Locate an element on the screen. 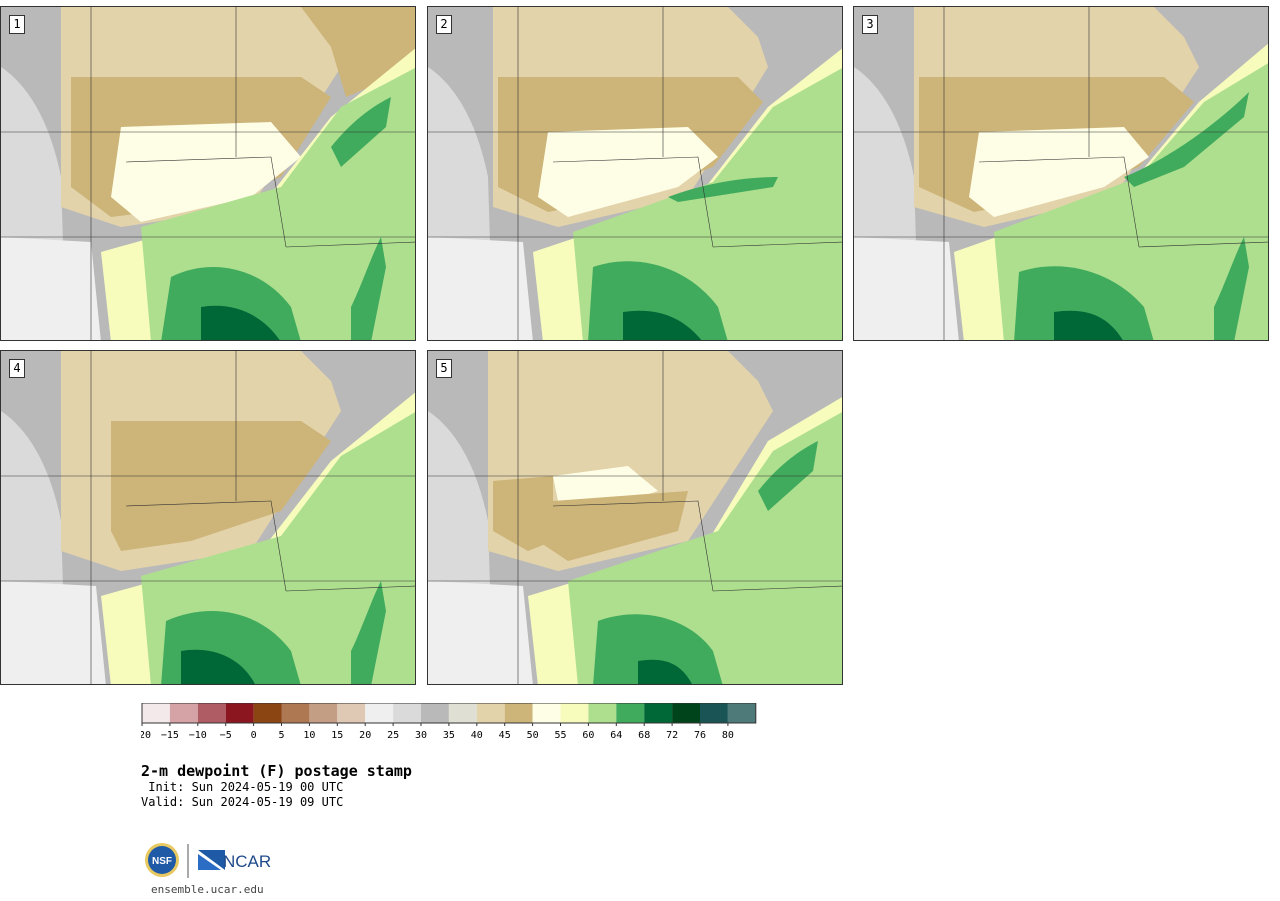 The image size is (1280, 901). colorbar-tick-label: 20 is located at coordinates (365, 735).